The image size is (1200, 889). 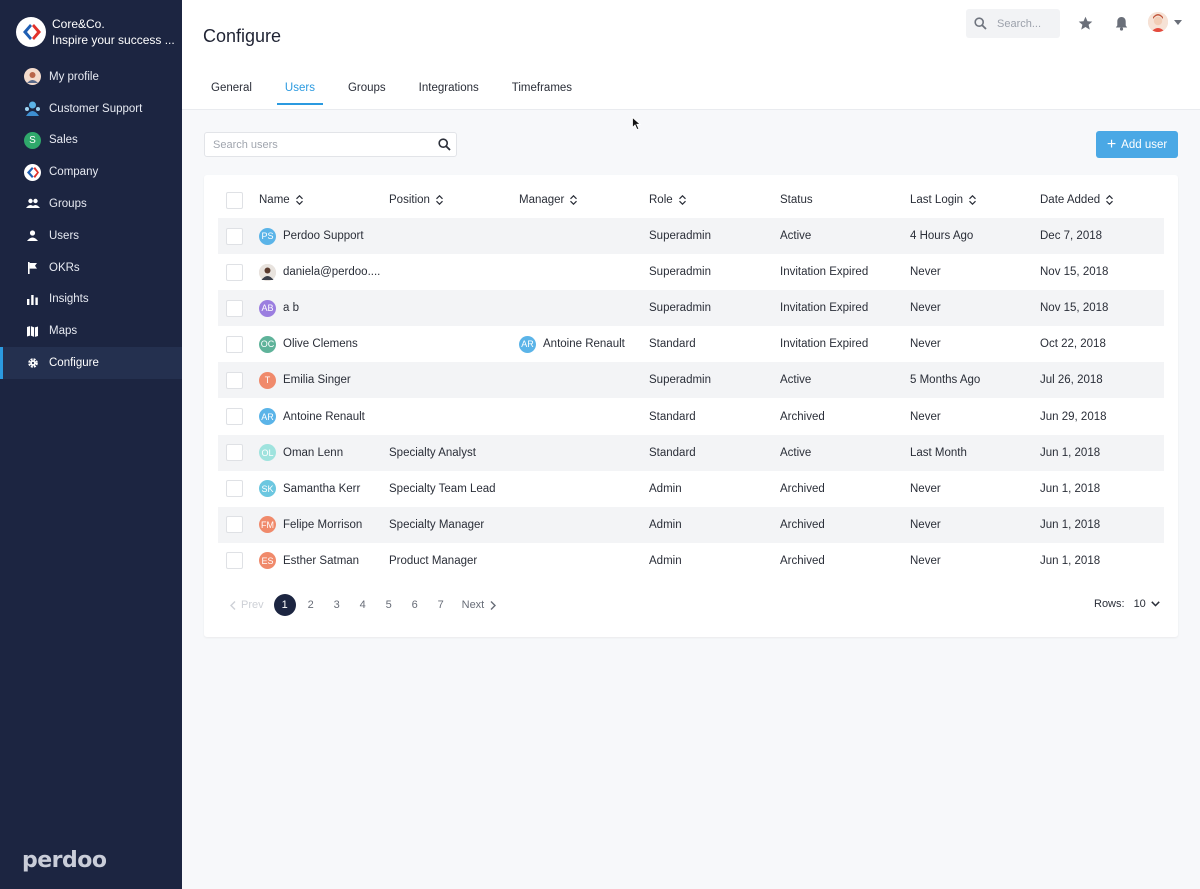 I want to click on prev-page-button: Prev, so click(x=247, y=605).